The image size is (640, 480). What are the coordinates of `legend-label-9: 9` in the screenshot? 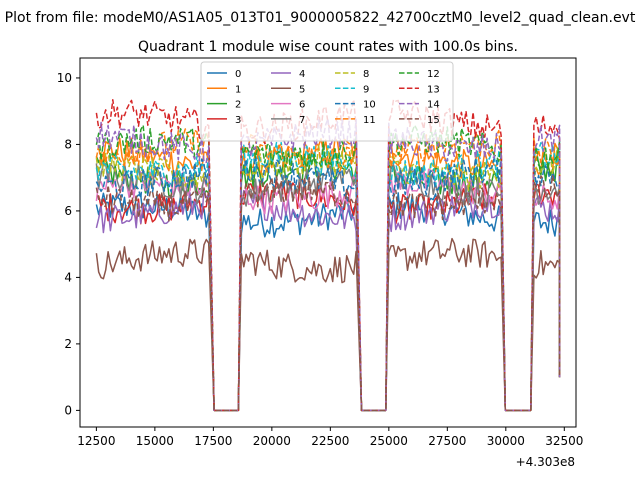 It's located at (366, 89).